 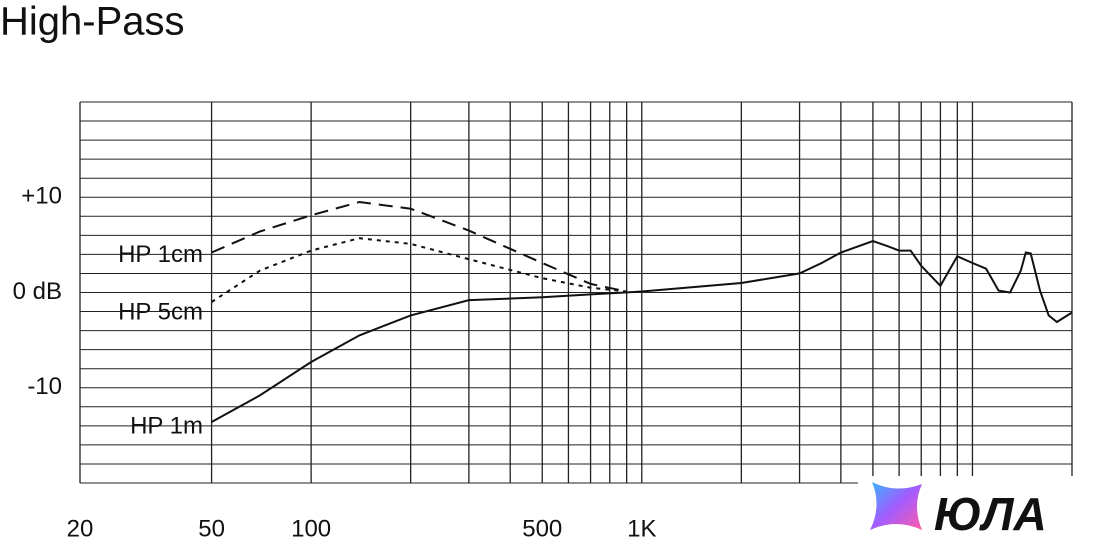 What do you see at coordinates (80, 528) in the screenshot?
I see `x-tick-label: 20` at bounding box center [80, 528].